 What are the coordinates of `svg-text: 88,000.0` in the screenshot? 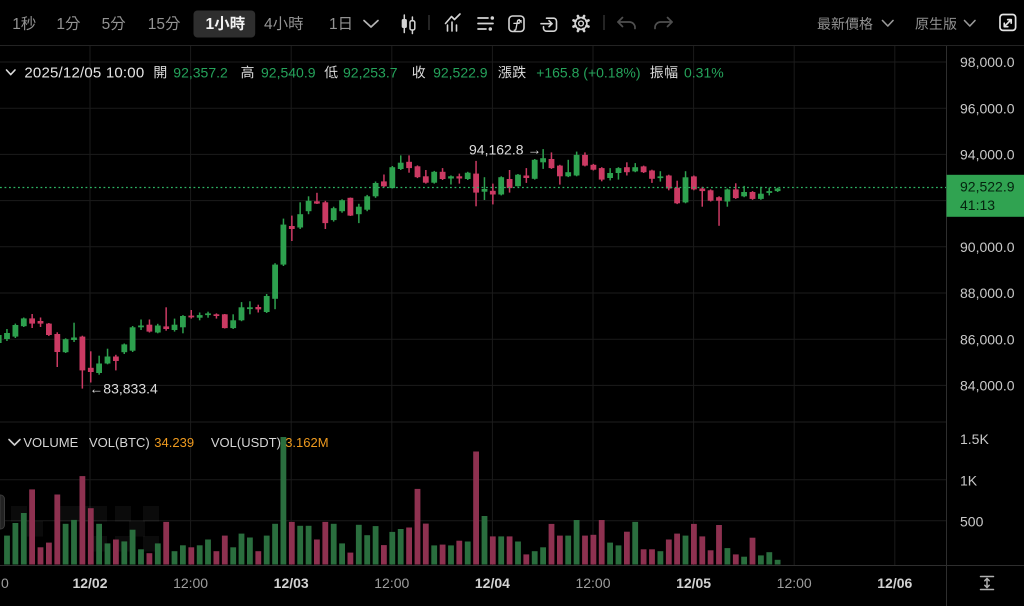 It's located at (987, 293).